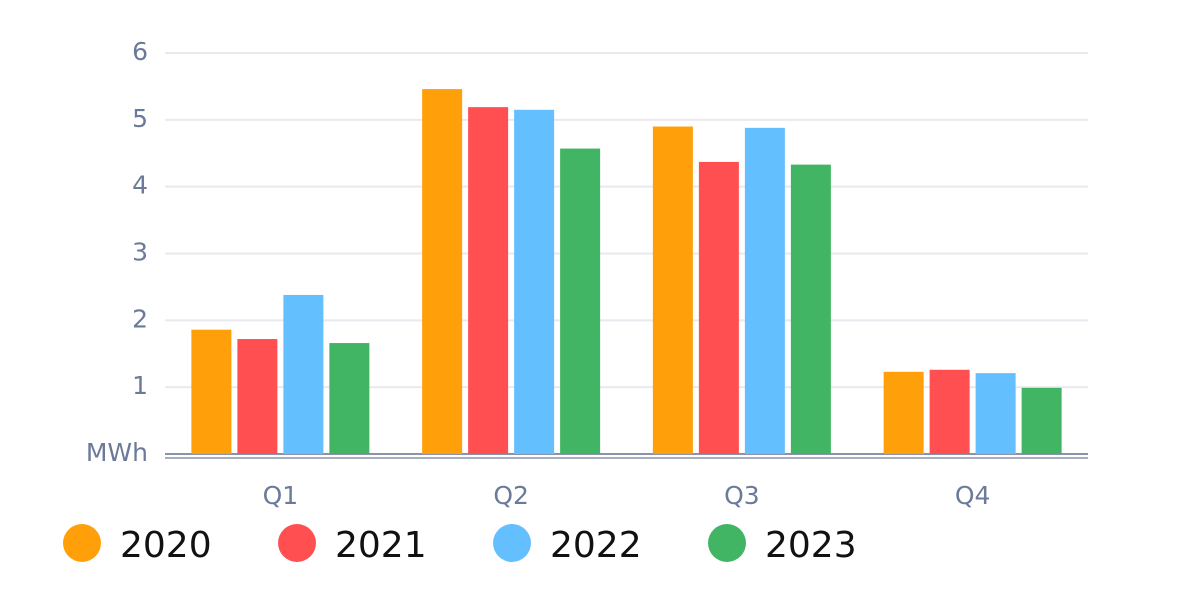 The image size is (1179, 600). I want to click on legend-label: 2022, so click(596, 545).